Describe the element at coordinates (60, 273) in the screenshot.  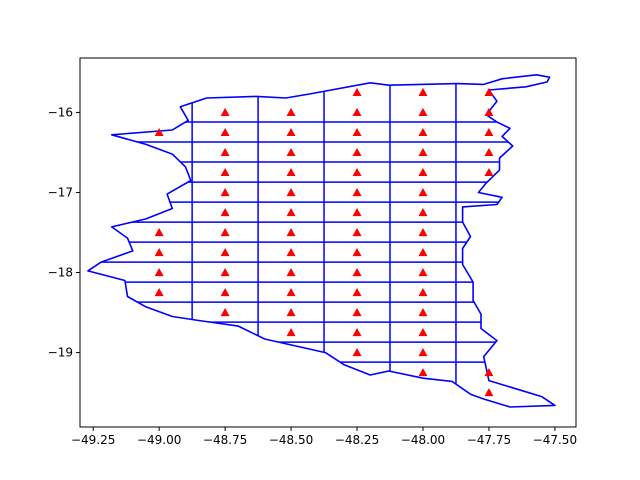
I see `y-tick-label: −18` at that location.